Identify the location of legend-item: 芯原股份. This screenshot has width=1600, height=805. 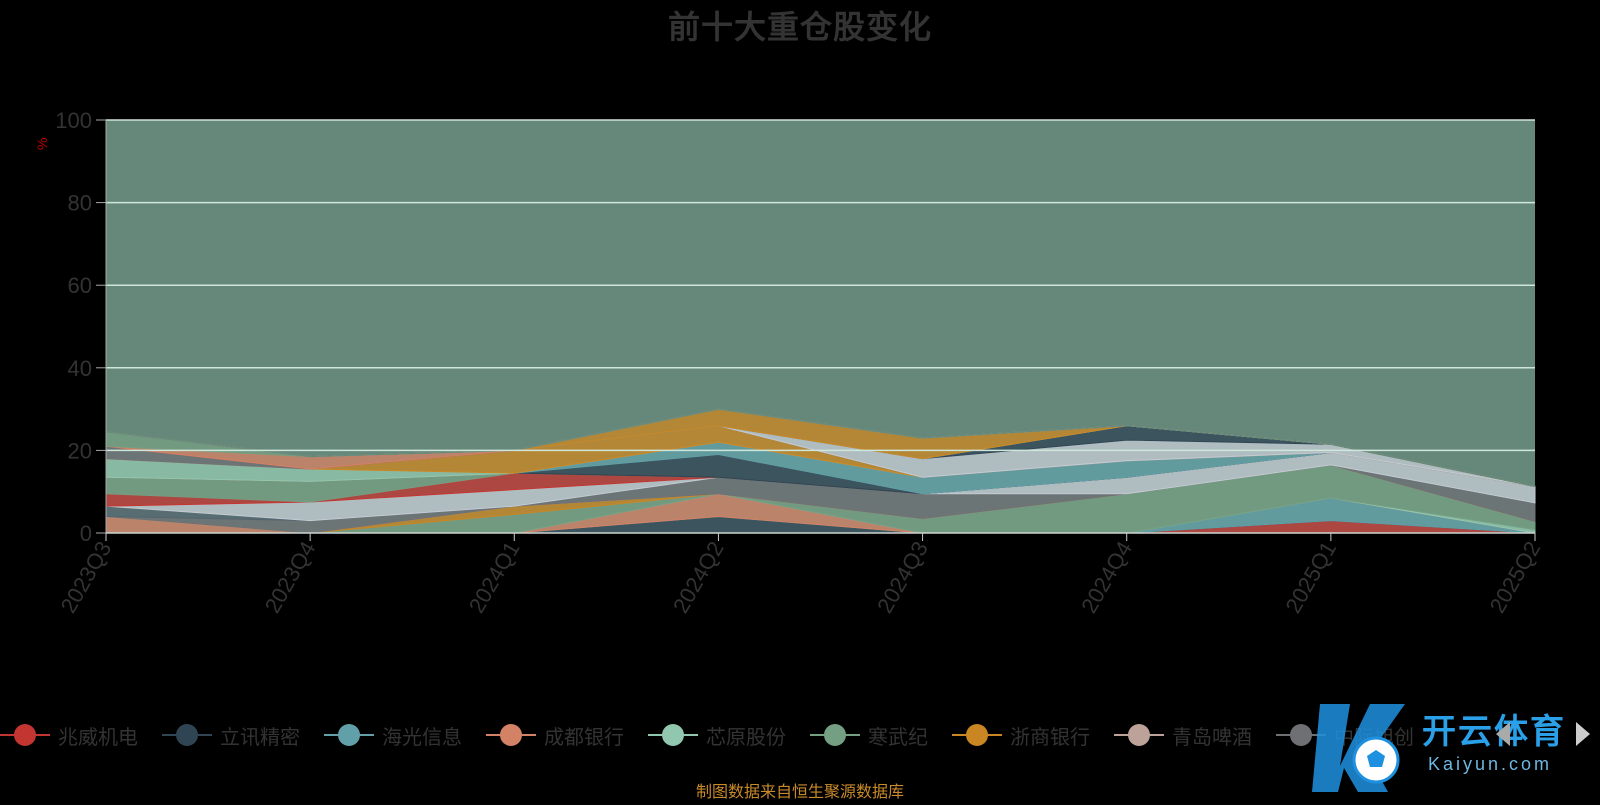
(717, 735).